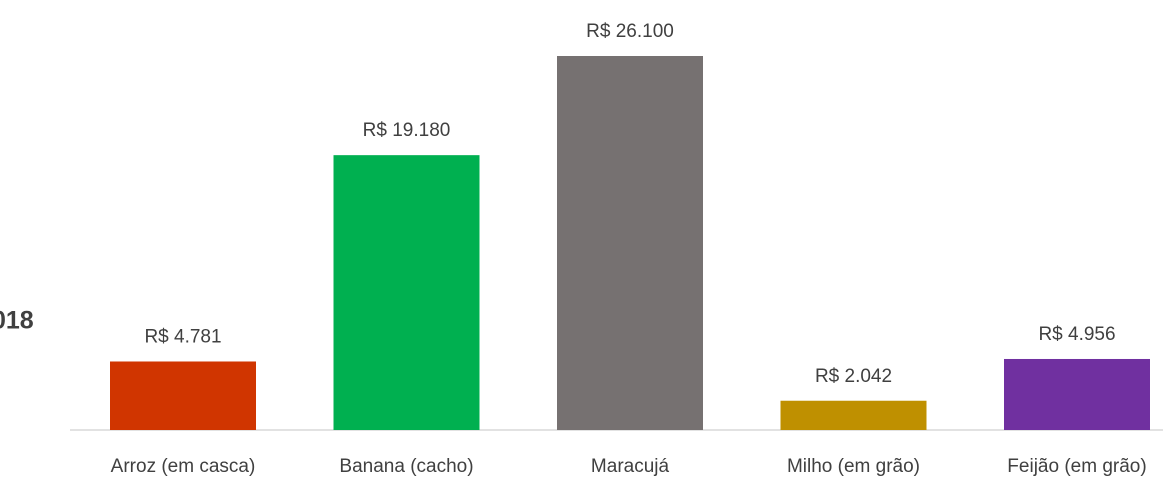 This screenshot has width=1163, height=480. What do you see at coordinates (1076, 334) in the screenshot?
I see `value-label: R$ 4.956` at bounding box center [1076, 334].